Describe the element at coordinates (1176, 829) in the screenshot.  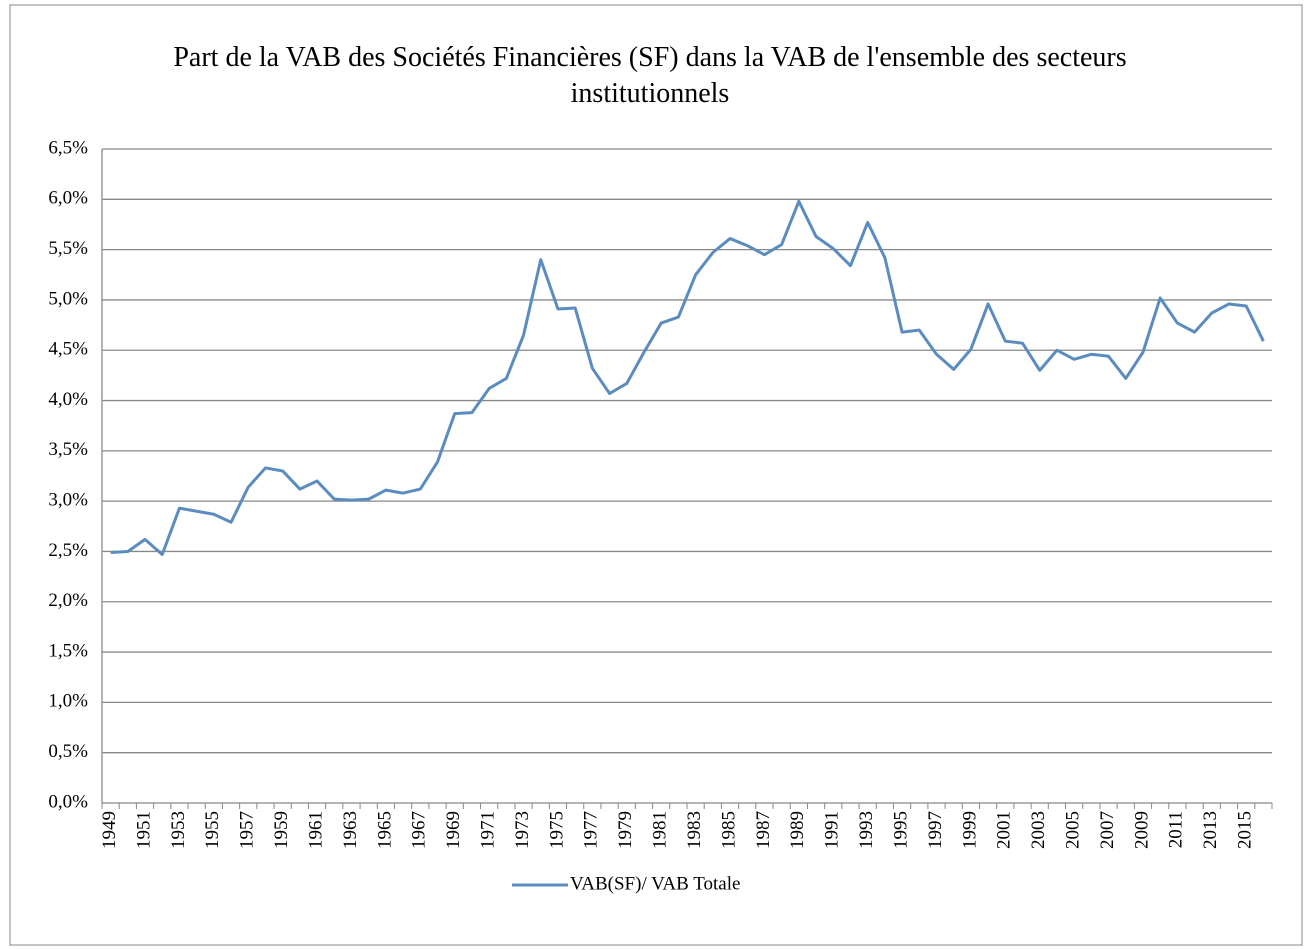
I see `x-tick-label: 2011` at that location.